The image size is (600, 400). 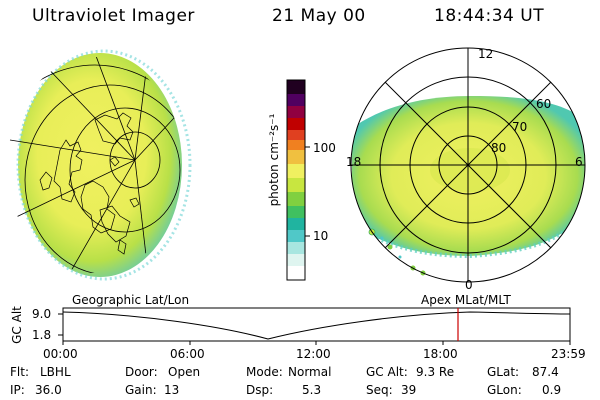 What do you see at coordinates (187, 354) in the screenshot?
I see `time-tick-0600: 06:00` at bounding box center [187, 354].